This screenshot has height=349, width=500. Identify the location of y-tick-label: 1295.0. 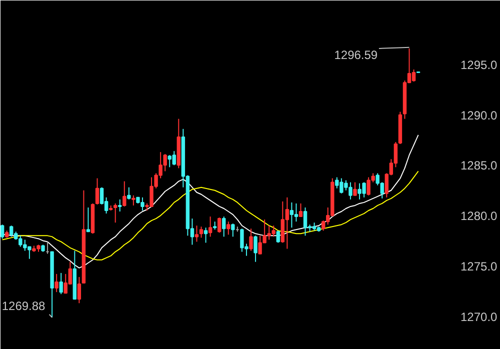
(479, 65).